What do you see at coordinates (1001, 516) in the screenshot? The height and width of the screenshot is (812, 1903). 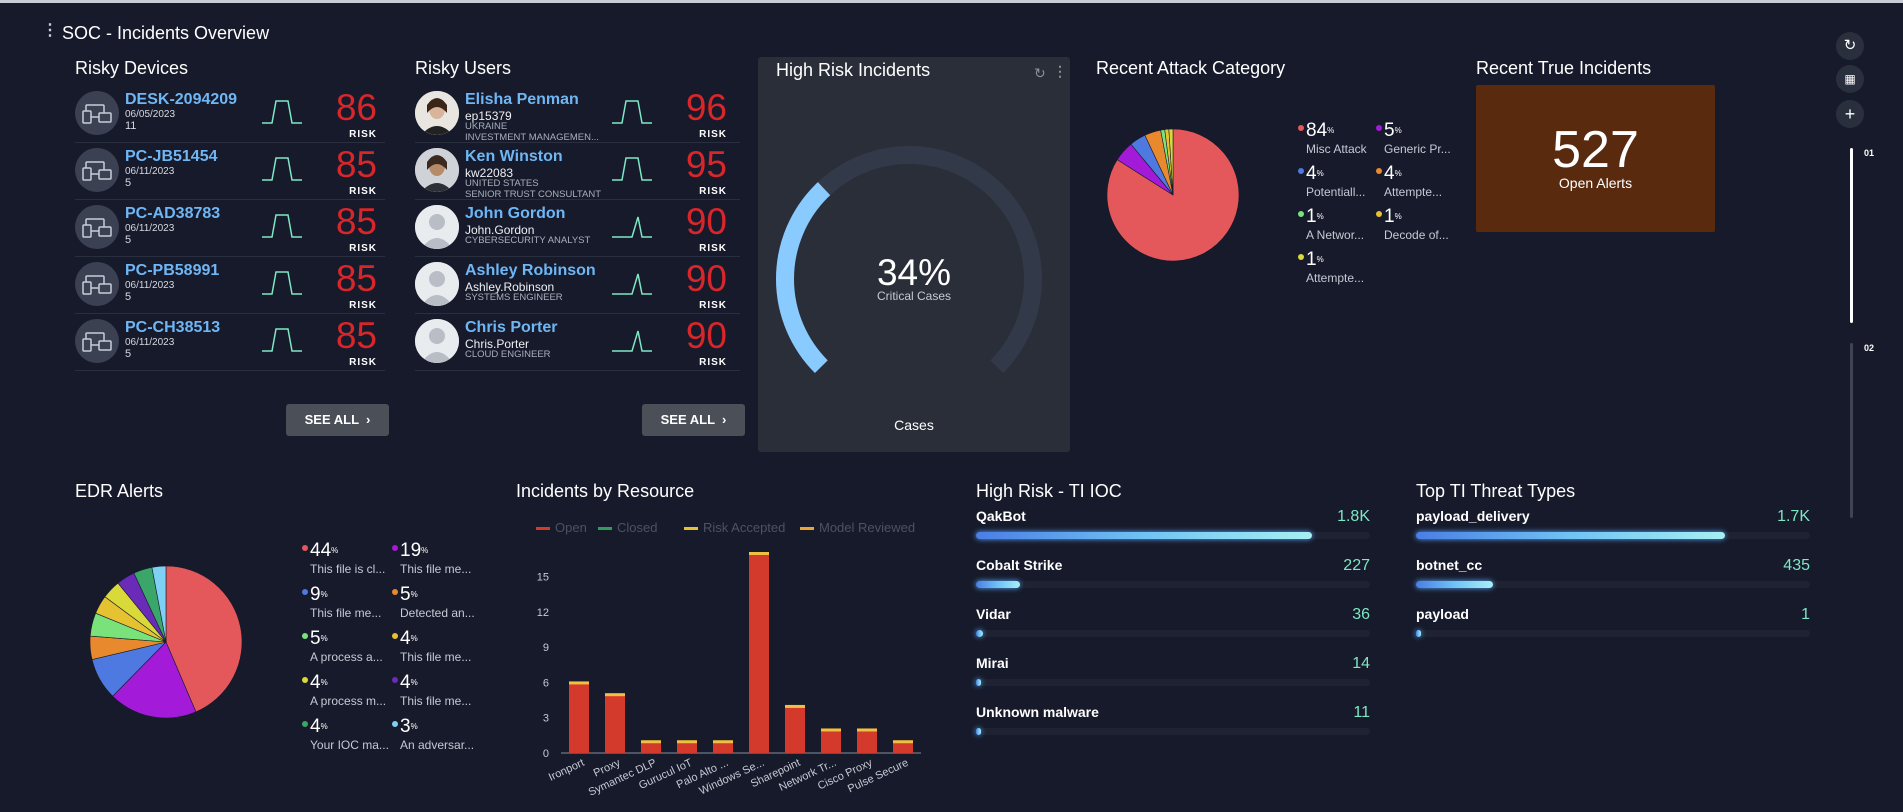 I see `ioc-name: QakBot` at bounding box center [1001, 516].